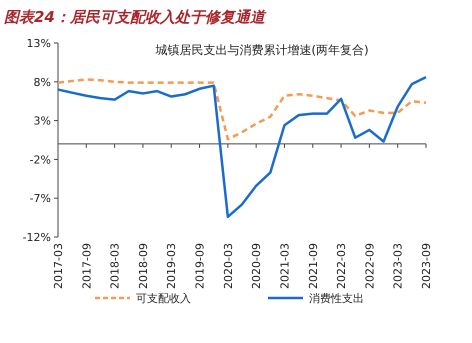  What do you see at coordinates (313, 266) in the screenshot?
I see `x-tick-label: 2021-09` at bounding box center [313, 266].